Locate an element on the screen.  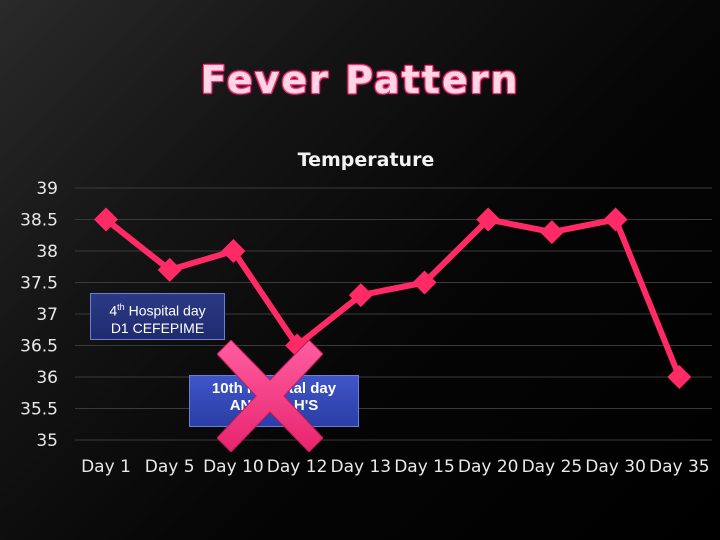
x-tick-label: Day 12 is located at coordinates (297, 467).